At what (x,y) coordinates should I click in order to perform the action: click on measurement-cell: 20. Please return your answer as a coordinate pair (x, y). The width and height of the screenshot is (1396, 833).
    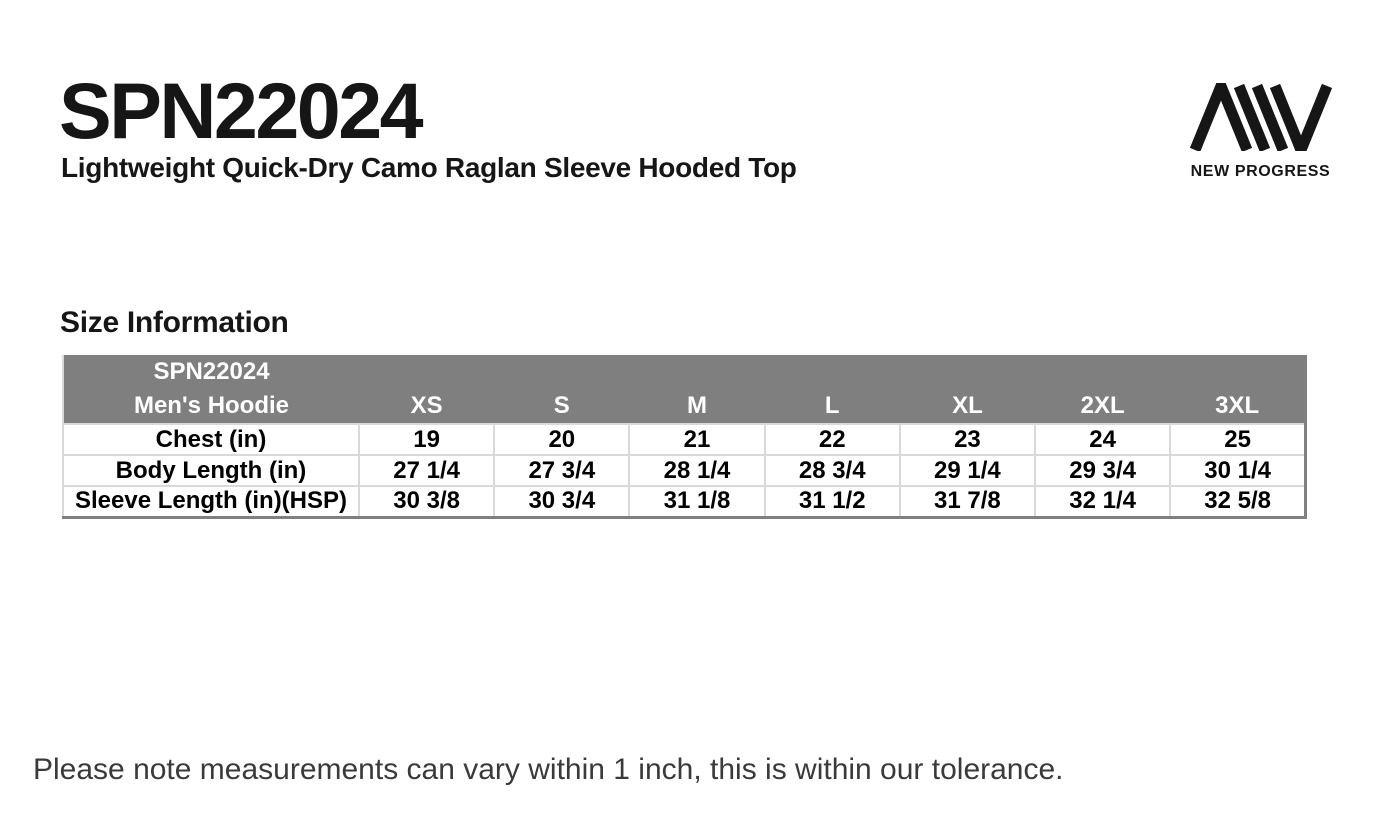
    Looking at the image, I should click on (562, 439).